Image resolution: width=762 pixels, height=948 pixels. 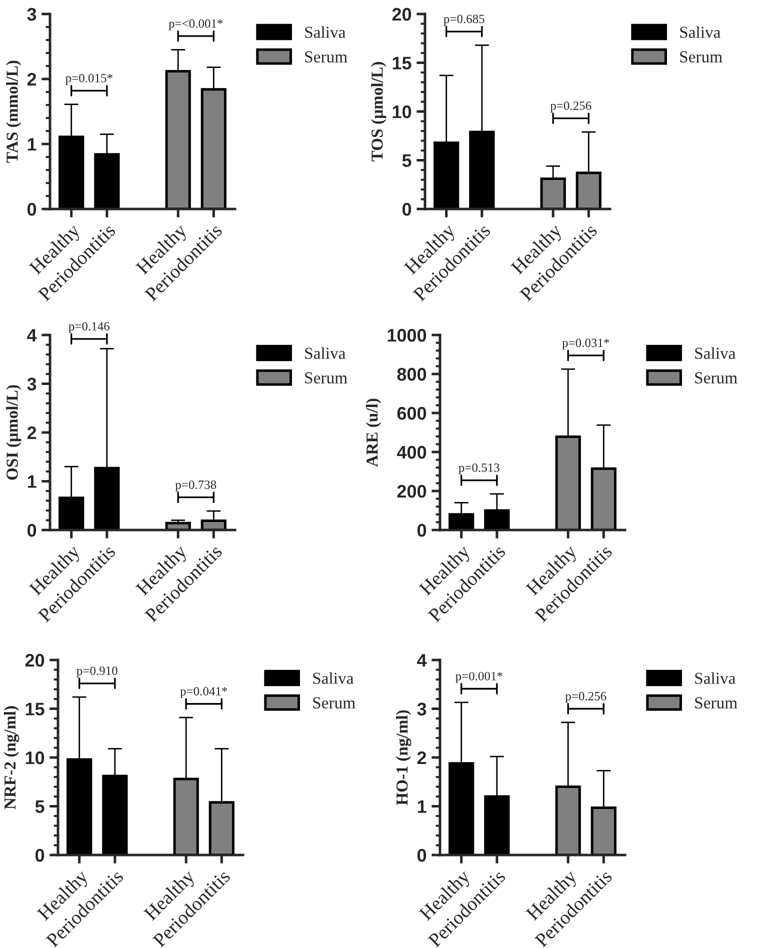 I want to click on y-axis-title: TOS (μmol/L), so click(x=378, y=112).